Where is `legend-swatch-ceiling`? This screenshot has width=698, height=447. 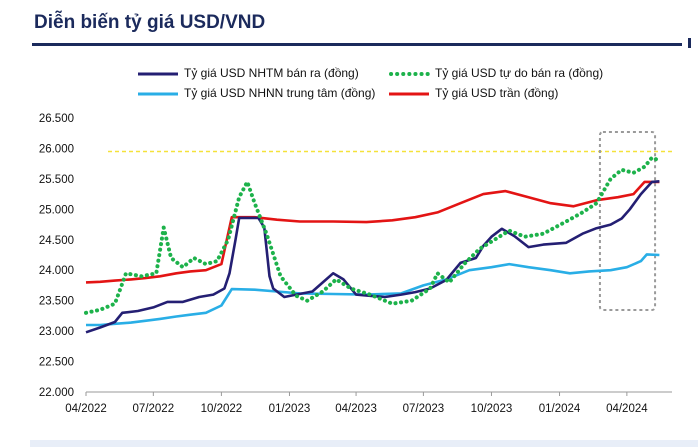
legend-swatch-ceiling is located at coordinates (409, 94).